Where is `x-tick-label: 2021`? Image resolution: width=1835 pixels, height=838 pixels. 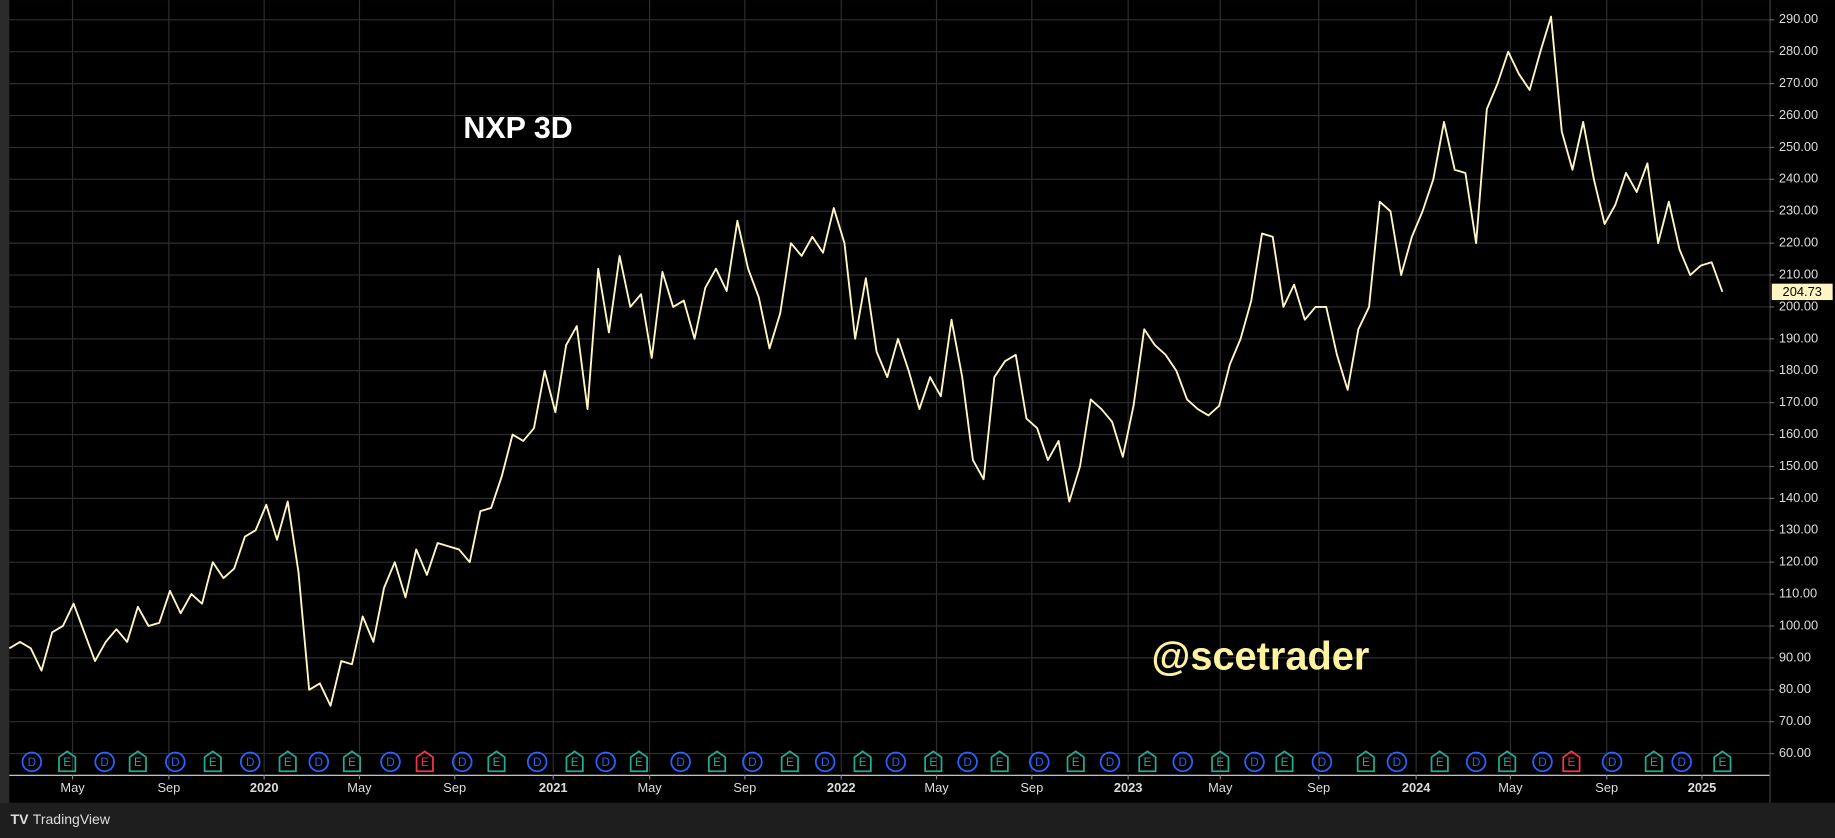
x-tick-label: 2021 is located at coordinates (553, 787).